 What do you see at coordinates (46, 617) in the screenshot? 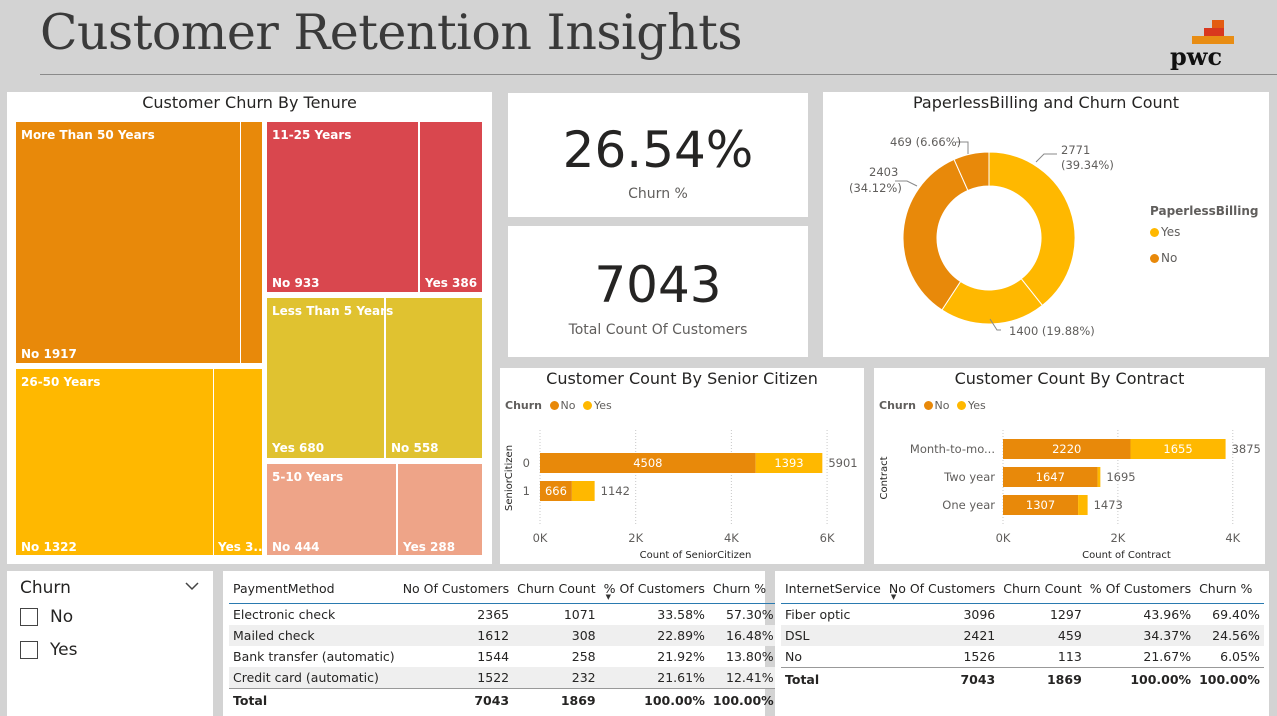
I see `slicer-option-no: No` at bounding box center [46, 617].